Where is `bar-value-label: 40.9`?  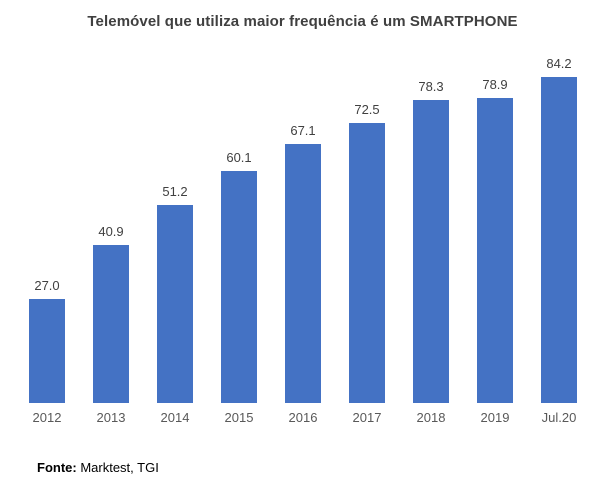
bar-value-label: 40.9 is located at coordinates (111, 231).